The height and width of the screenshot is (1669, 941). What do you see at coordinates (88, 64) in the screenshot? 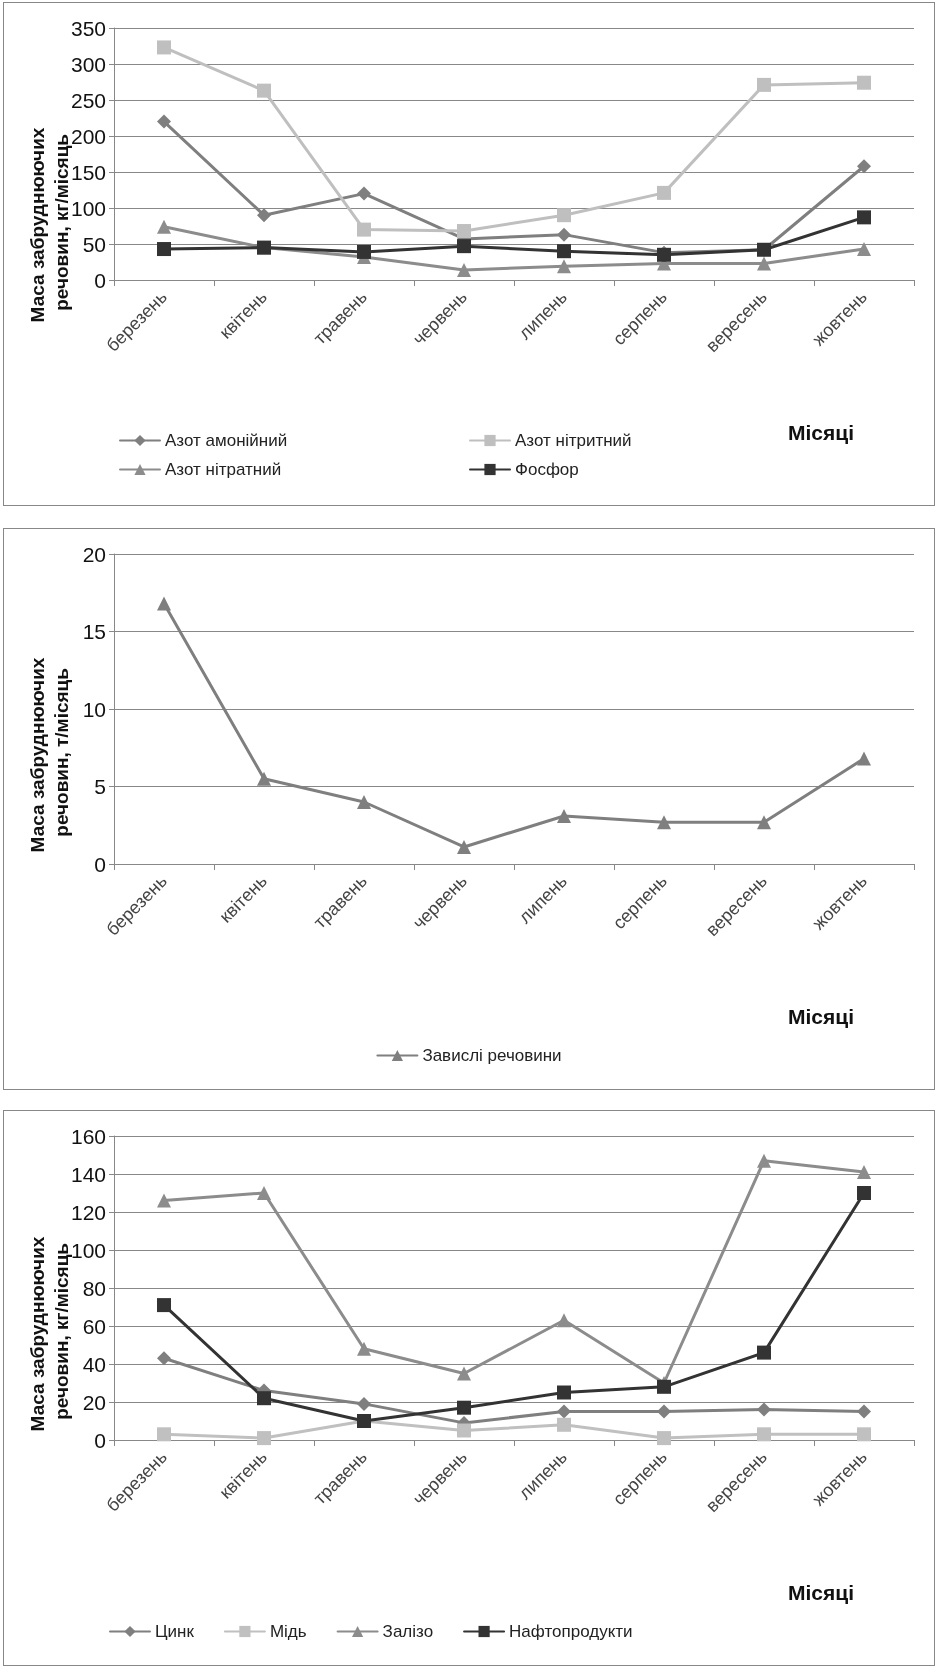
I see `y-tick-label: 300` at bounding box center [88, 64].